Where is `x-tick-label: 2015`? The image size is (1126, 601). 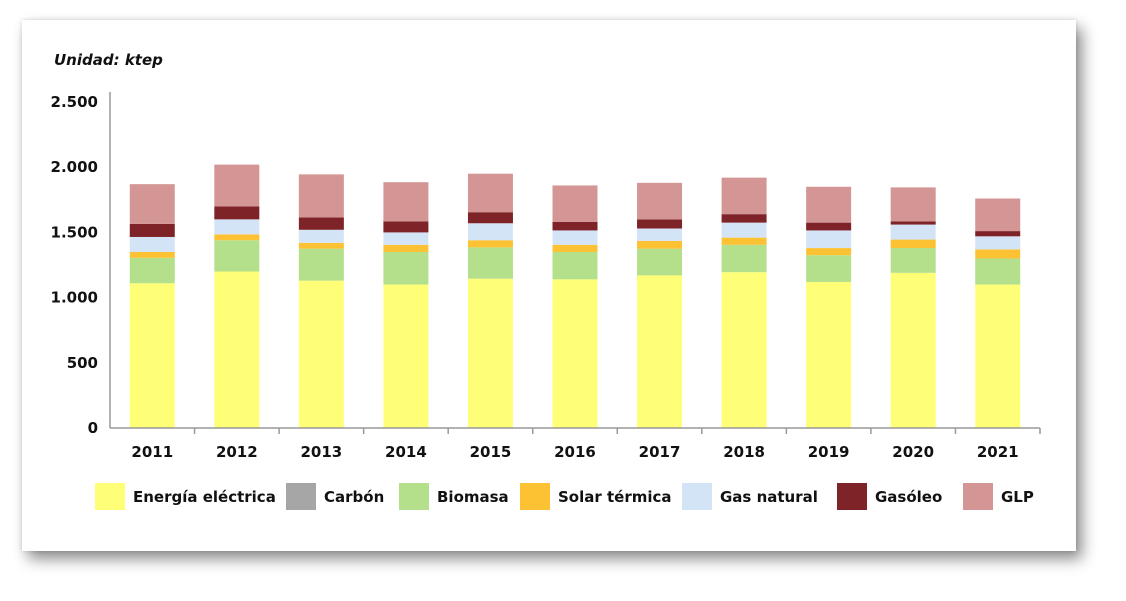 x-tick-label: 2015 is located at coordinates (491, 452).